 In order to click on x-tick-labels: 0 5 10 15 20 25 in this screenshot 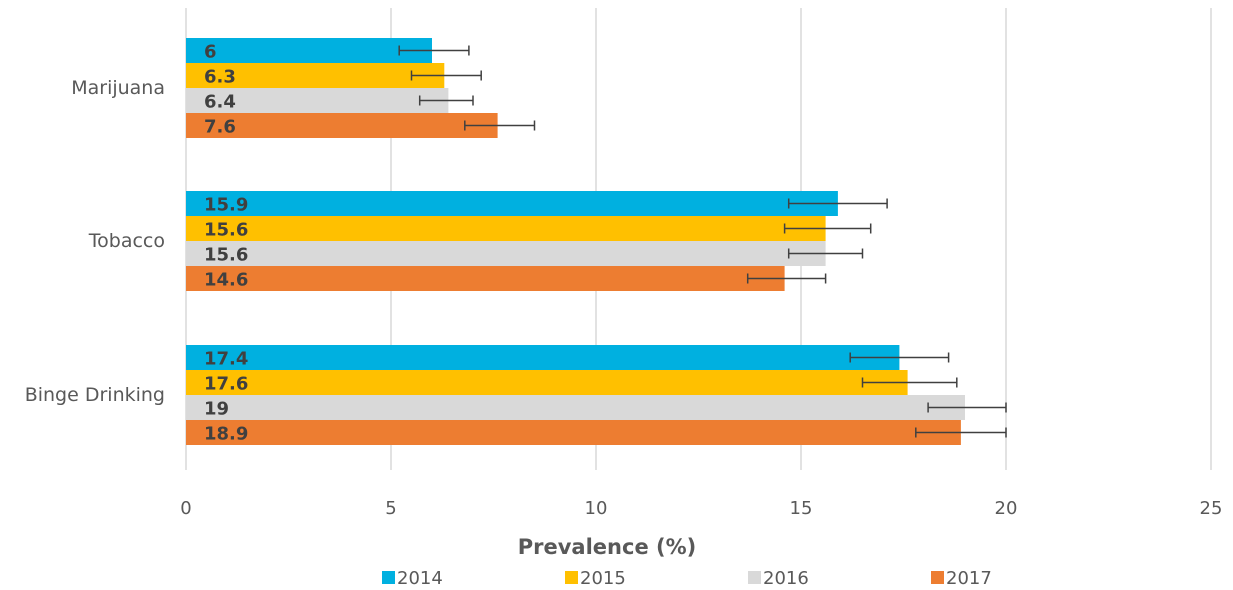, I will do `click(701, 508)`.